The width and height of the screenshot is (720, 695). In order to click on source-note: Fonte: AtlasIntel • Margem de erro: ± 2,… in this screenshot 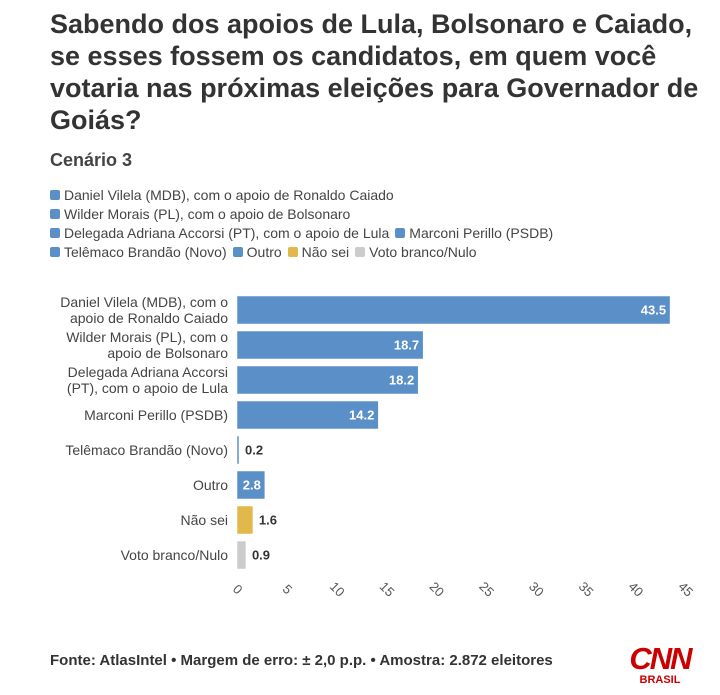, I will do `click(301, 660)`.